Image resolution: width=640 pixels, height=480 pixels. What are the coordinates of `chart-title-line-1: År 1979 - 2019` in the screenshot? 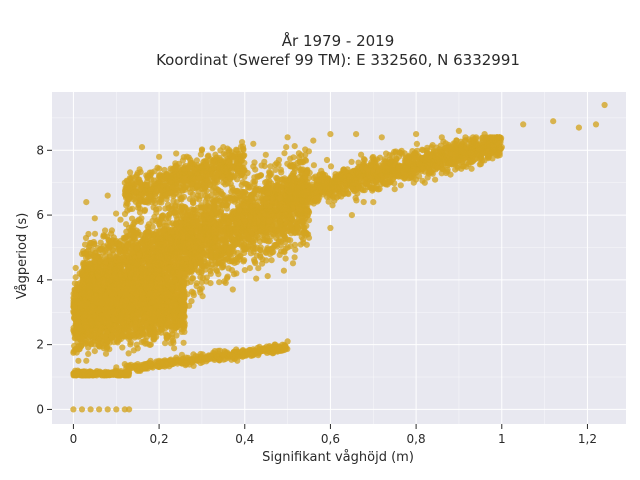 It's located at (338, 40).